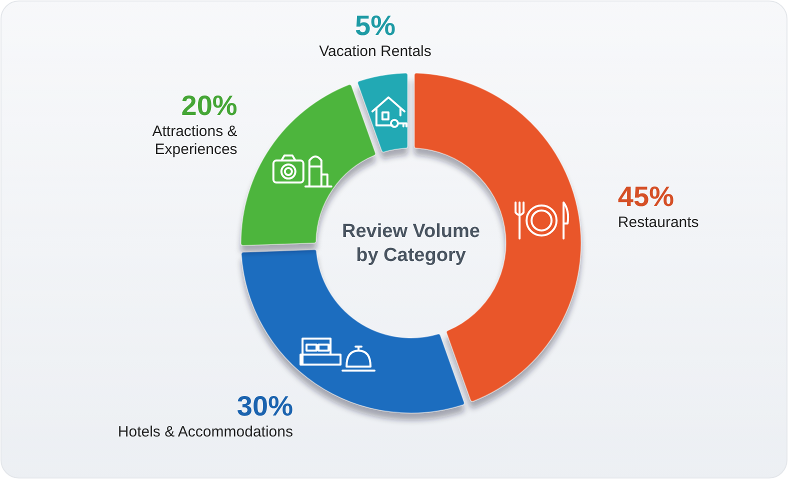 The width and height of the screenshot is (788, 479). Describe the element at coordinates (646, 196) in the screenshot. I see `data-label: 45%` at that location.